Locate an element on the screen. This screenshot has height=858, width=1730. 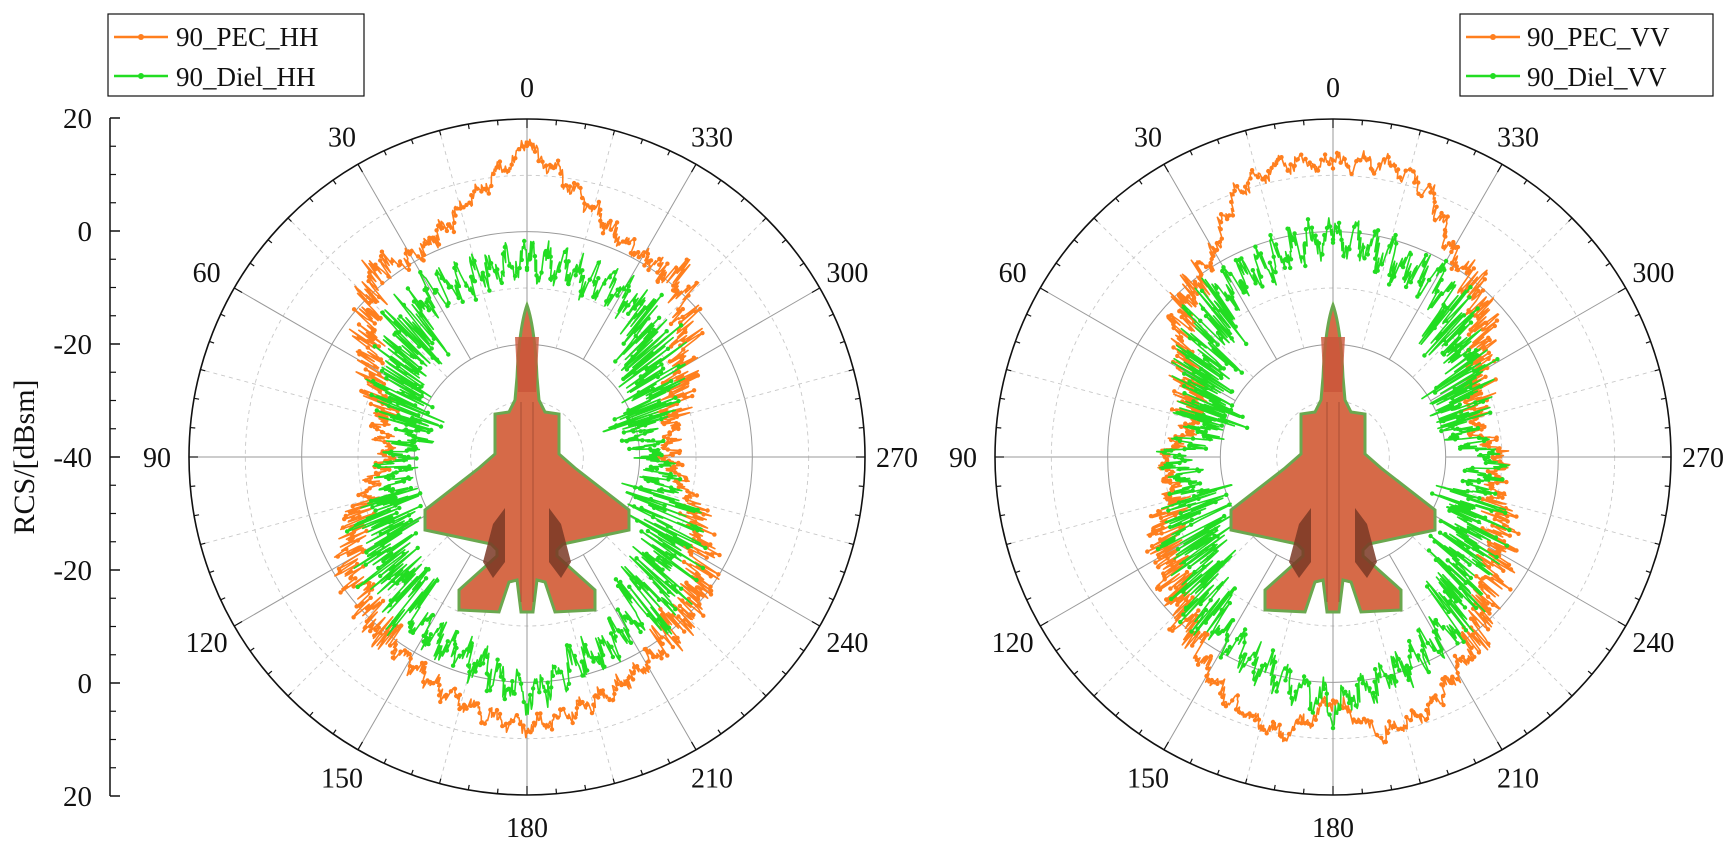
polar-grid-spoke is located at coordinates (639, 652).